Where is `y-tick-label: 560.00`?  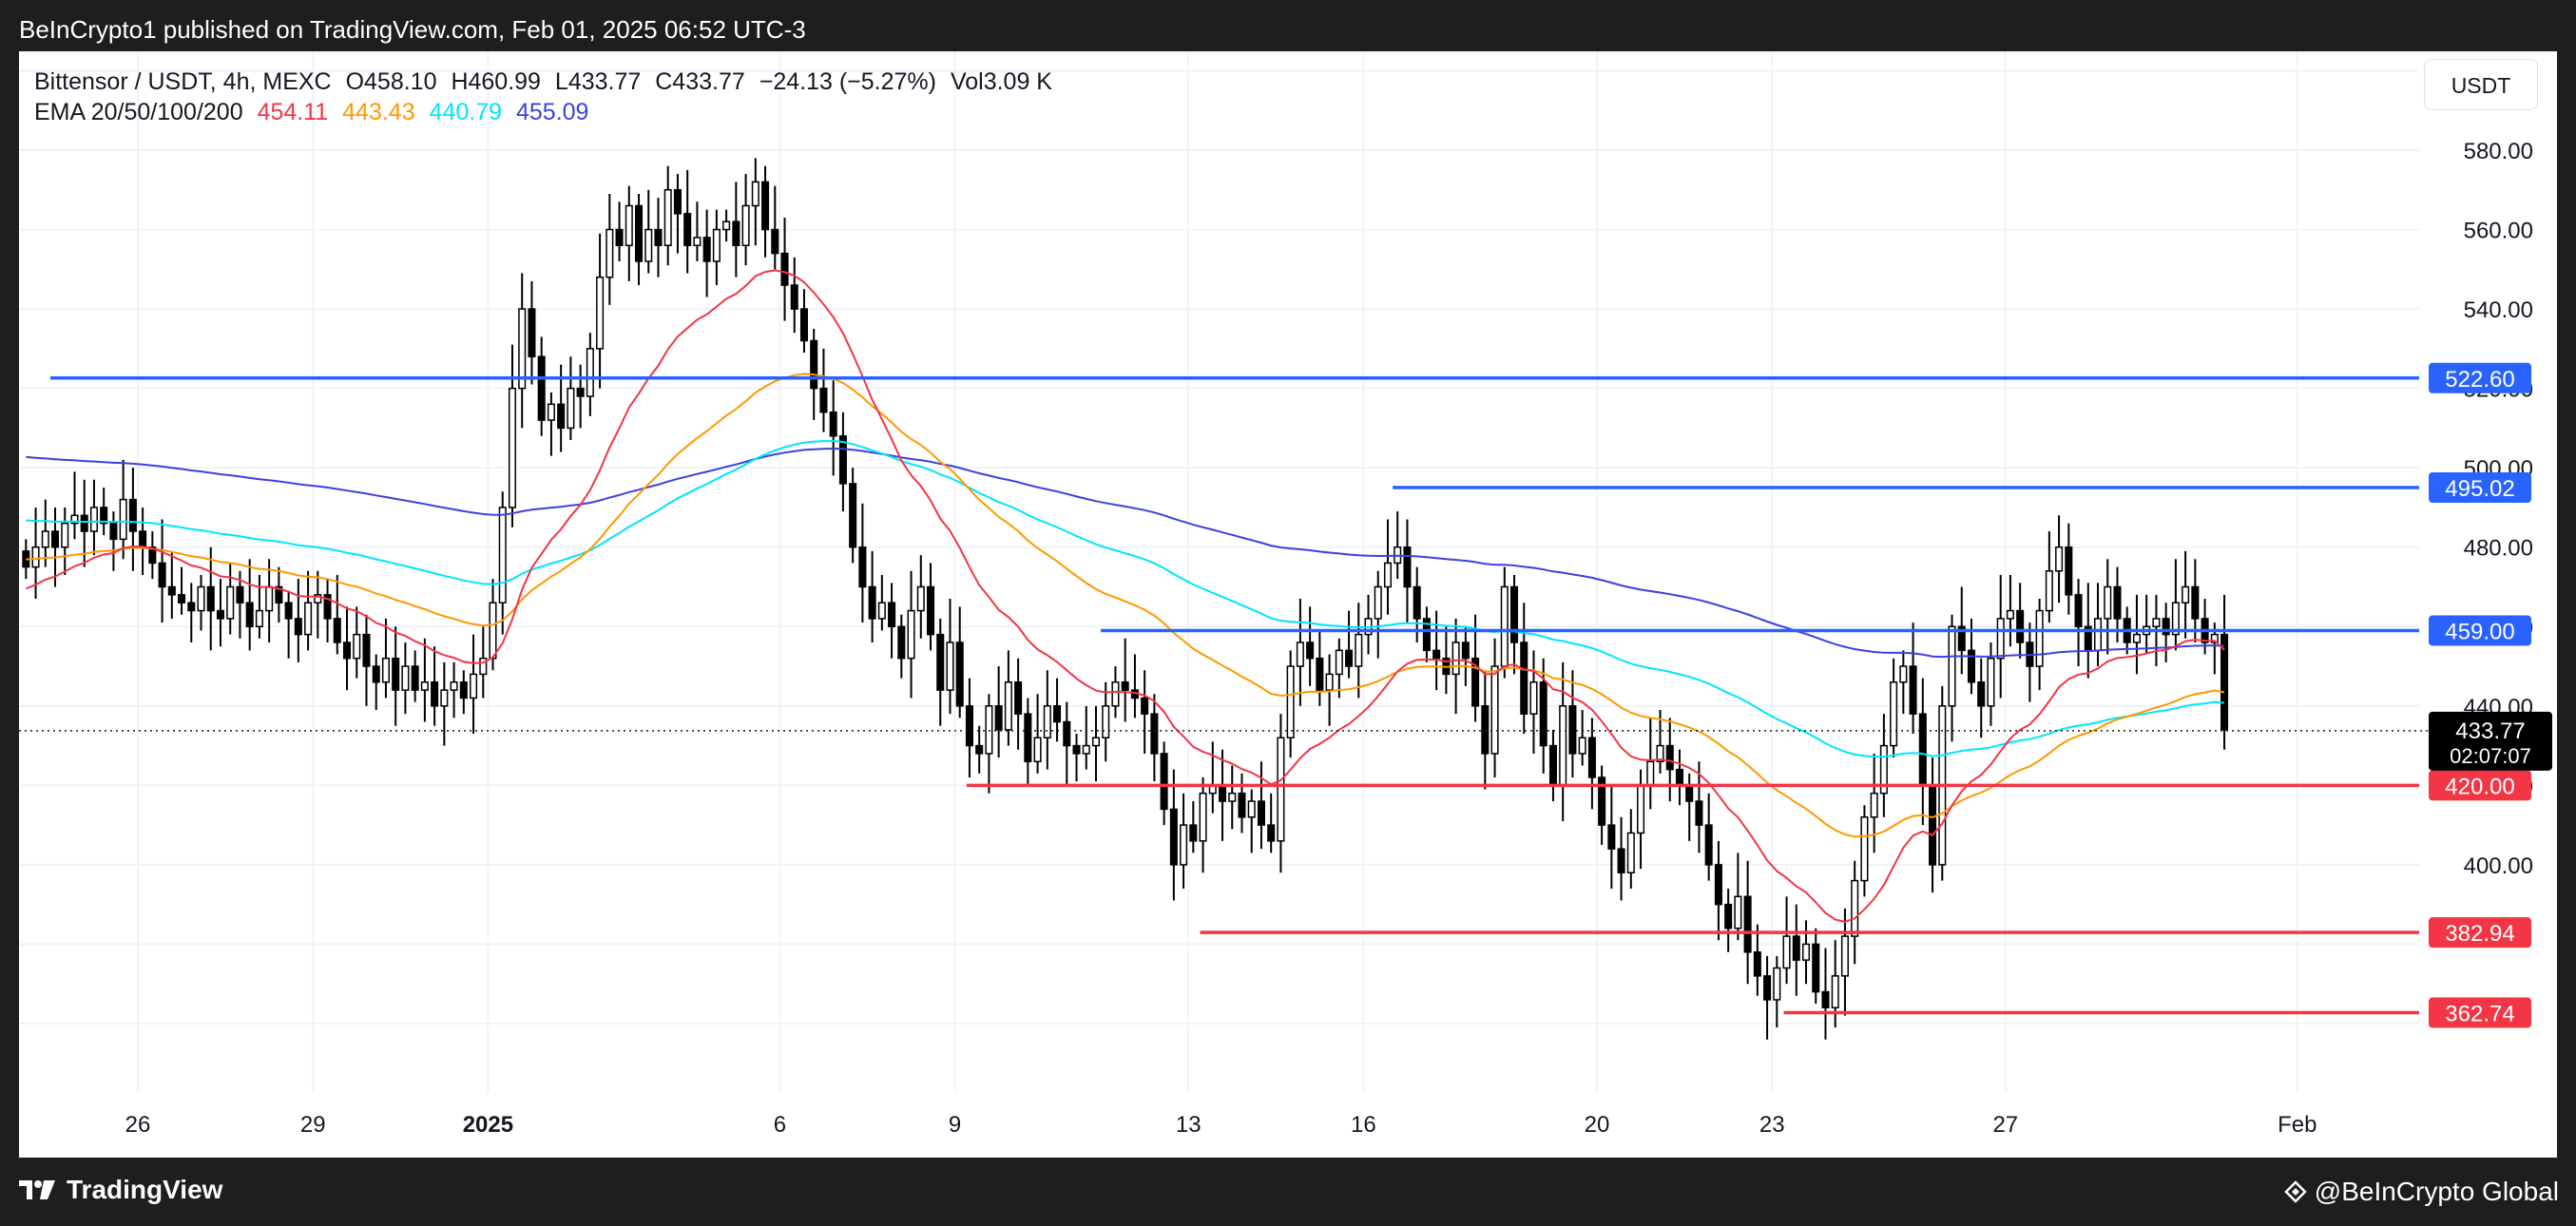 y-tick-label: 560.00 is located at coordinates (2498, 232).